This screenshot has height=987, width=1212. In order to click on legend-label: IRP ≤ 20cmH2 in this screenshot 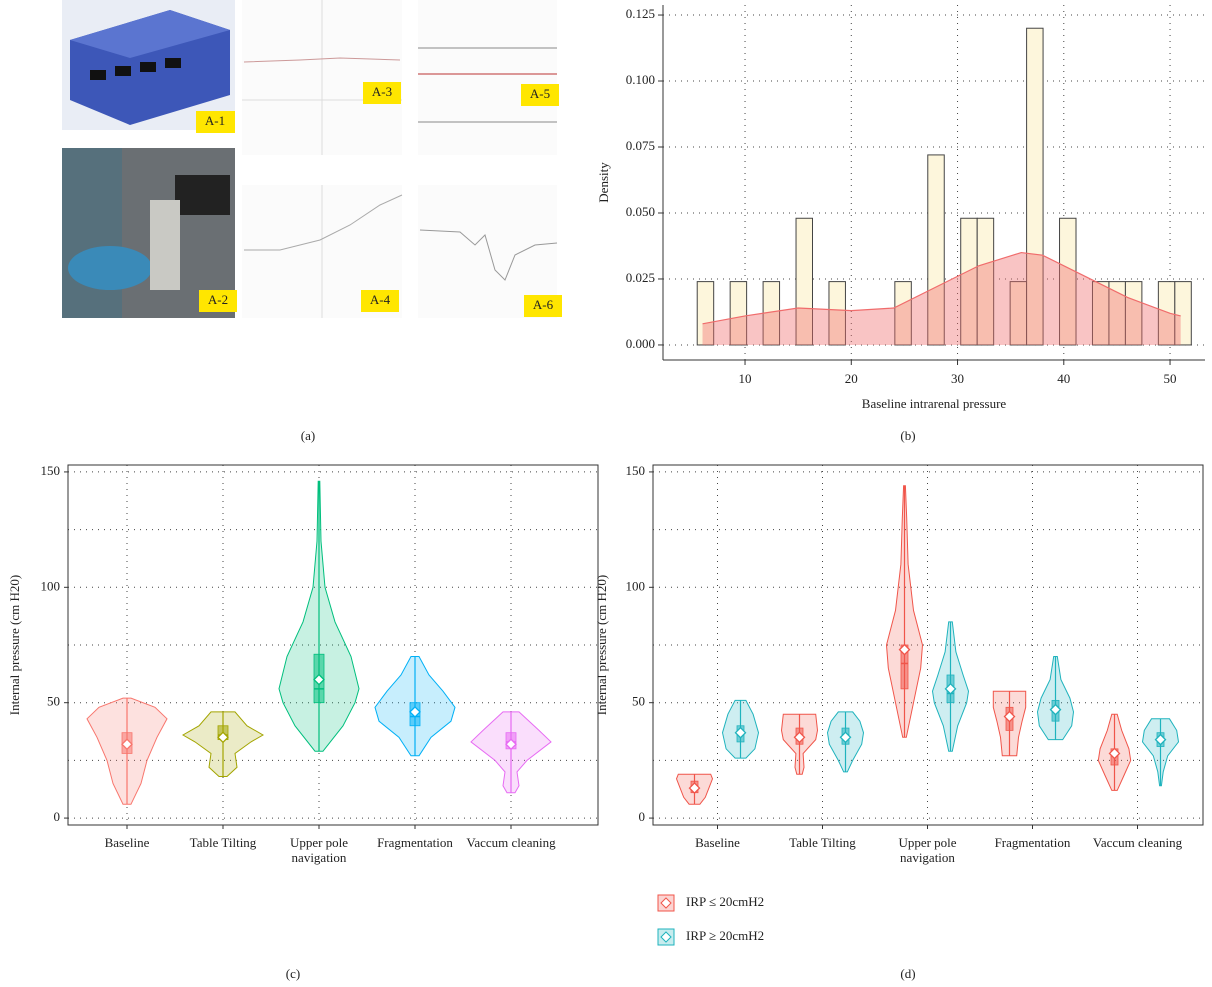, I will do `click(725, 901)`.